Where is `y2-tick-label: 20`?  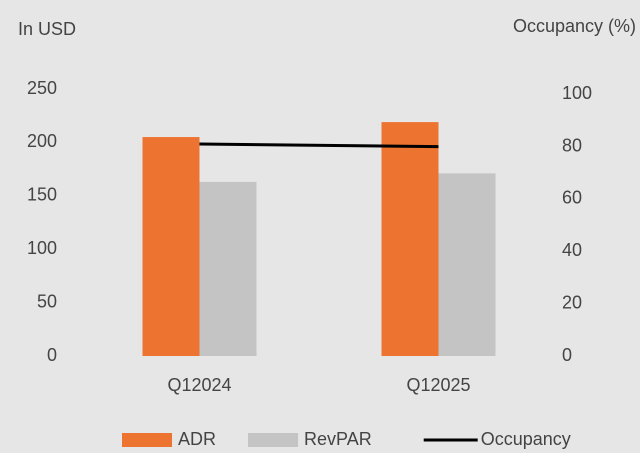
y2-tick-label: 20 is located at coordinates (572, 302).